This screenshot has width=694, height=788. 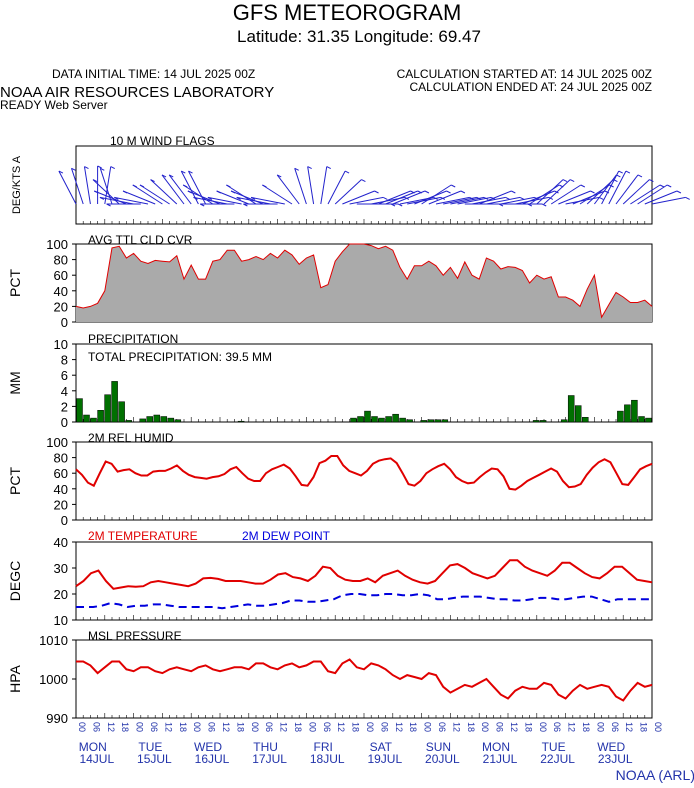 What do you see at coordinates (15, 382) in the screenshot?
I see `y-axis-label: MM` at bounding box center [15, 382].